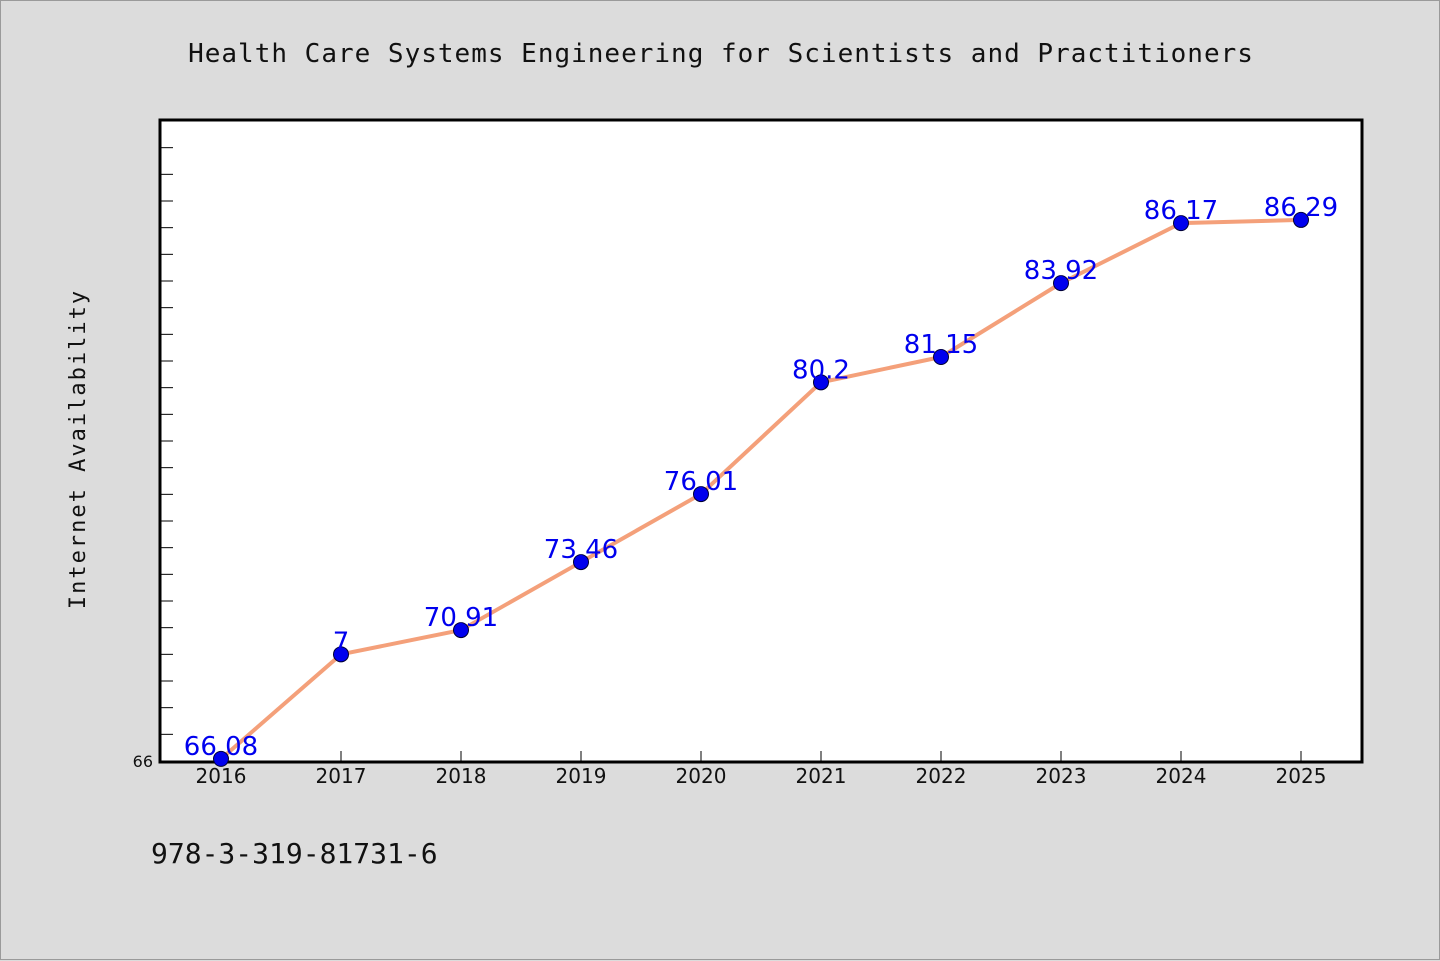  I want to click on data-label: 81.15, so click(941, 345).